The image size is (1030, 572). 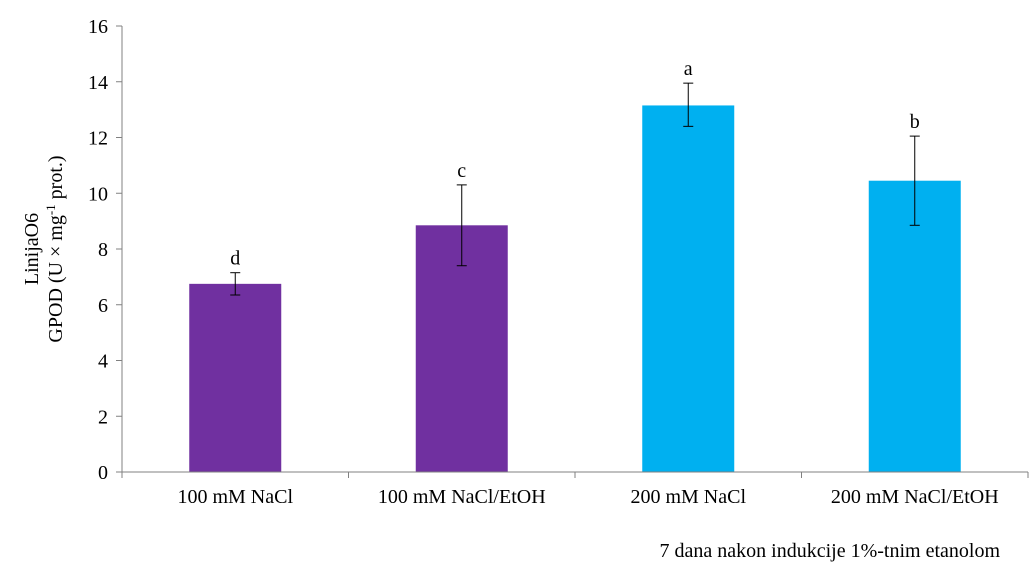 I want to click on y-tick-label: 16, so click(x=98, y=27).